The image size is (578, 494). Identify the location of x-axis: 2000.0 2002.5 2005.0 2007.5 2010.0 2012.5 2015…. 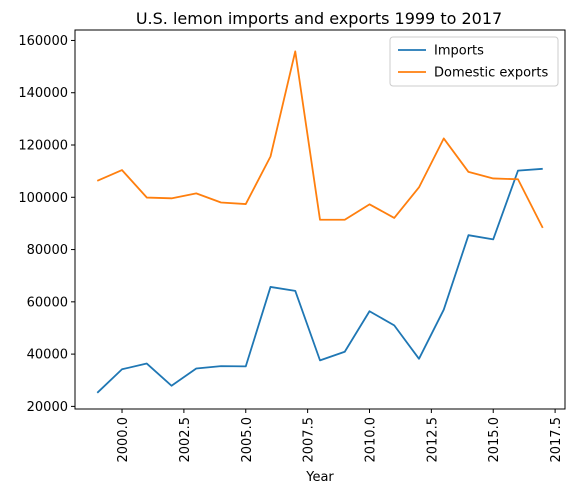
(340, 436).